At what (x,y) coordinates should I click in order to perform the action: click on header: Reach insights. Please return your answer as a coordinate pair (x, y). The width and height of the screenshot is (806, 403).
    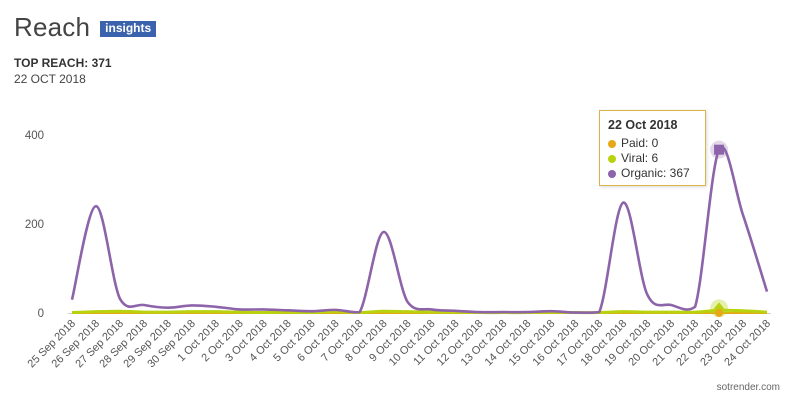
    Looking at the image, I should click on (85, 27).